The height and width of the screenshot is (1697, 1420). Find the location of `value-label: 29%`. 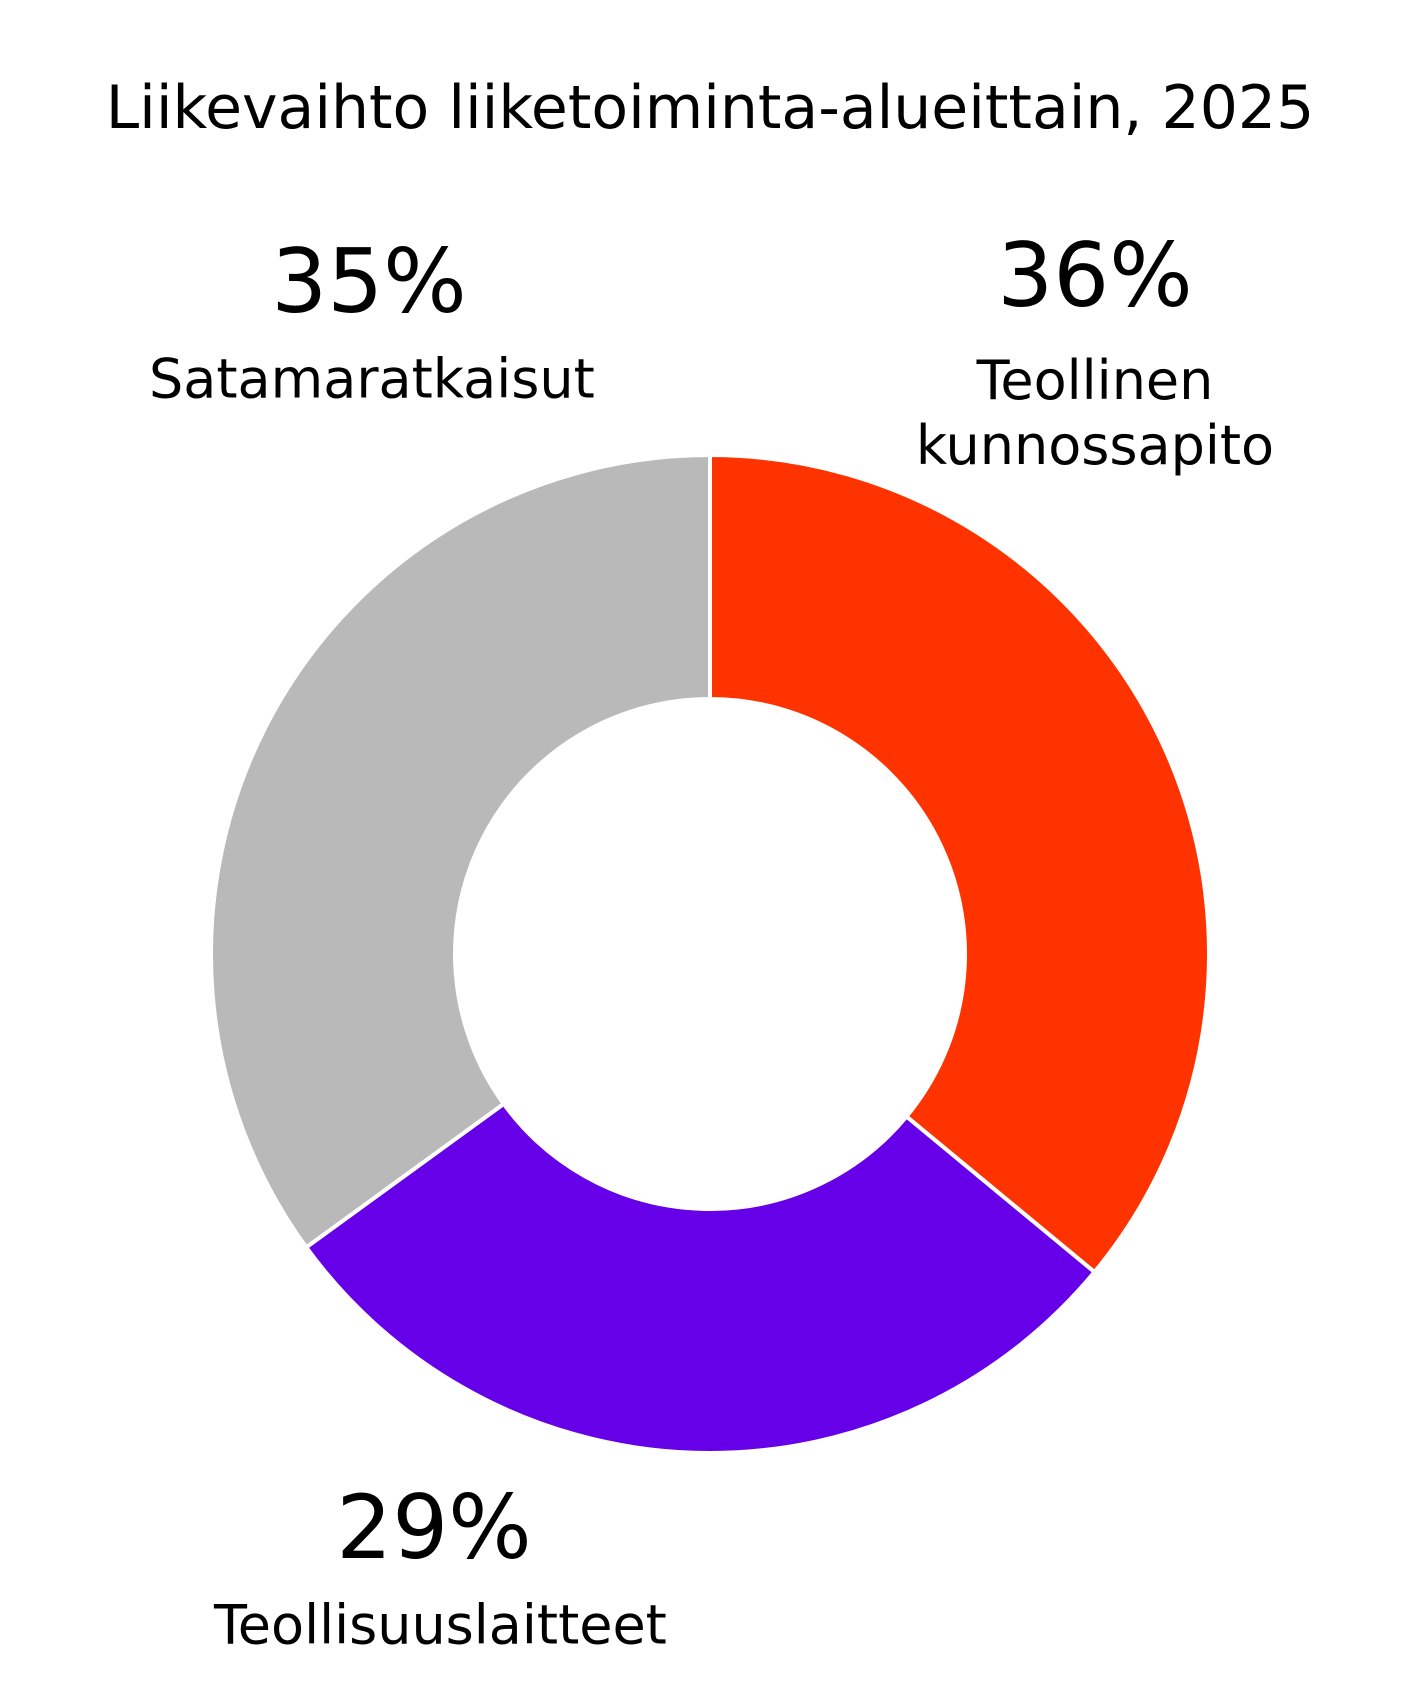

value-label: 29% is located at coordinates (434, 1528).